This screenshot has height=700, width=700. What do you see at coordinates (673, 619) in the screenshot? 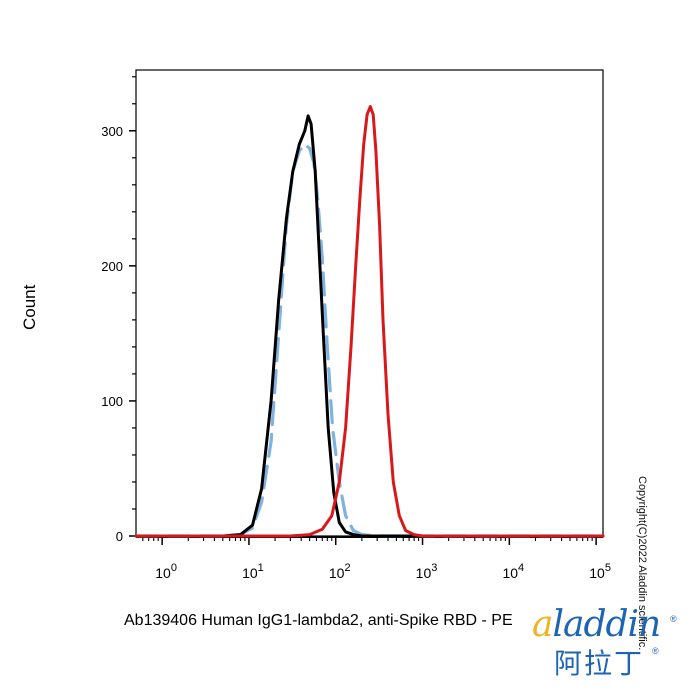
I see `logo-registered-mark: ®` at bounding box center [673, 619].